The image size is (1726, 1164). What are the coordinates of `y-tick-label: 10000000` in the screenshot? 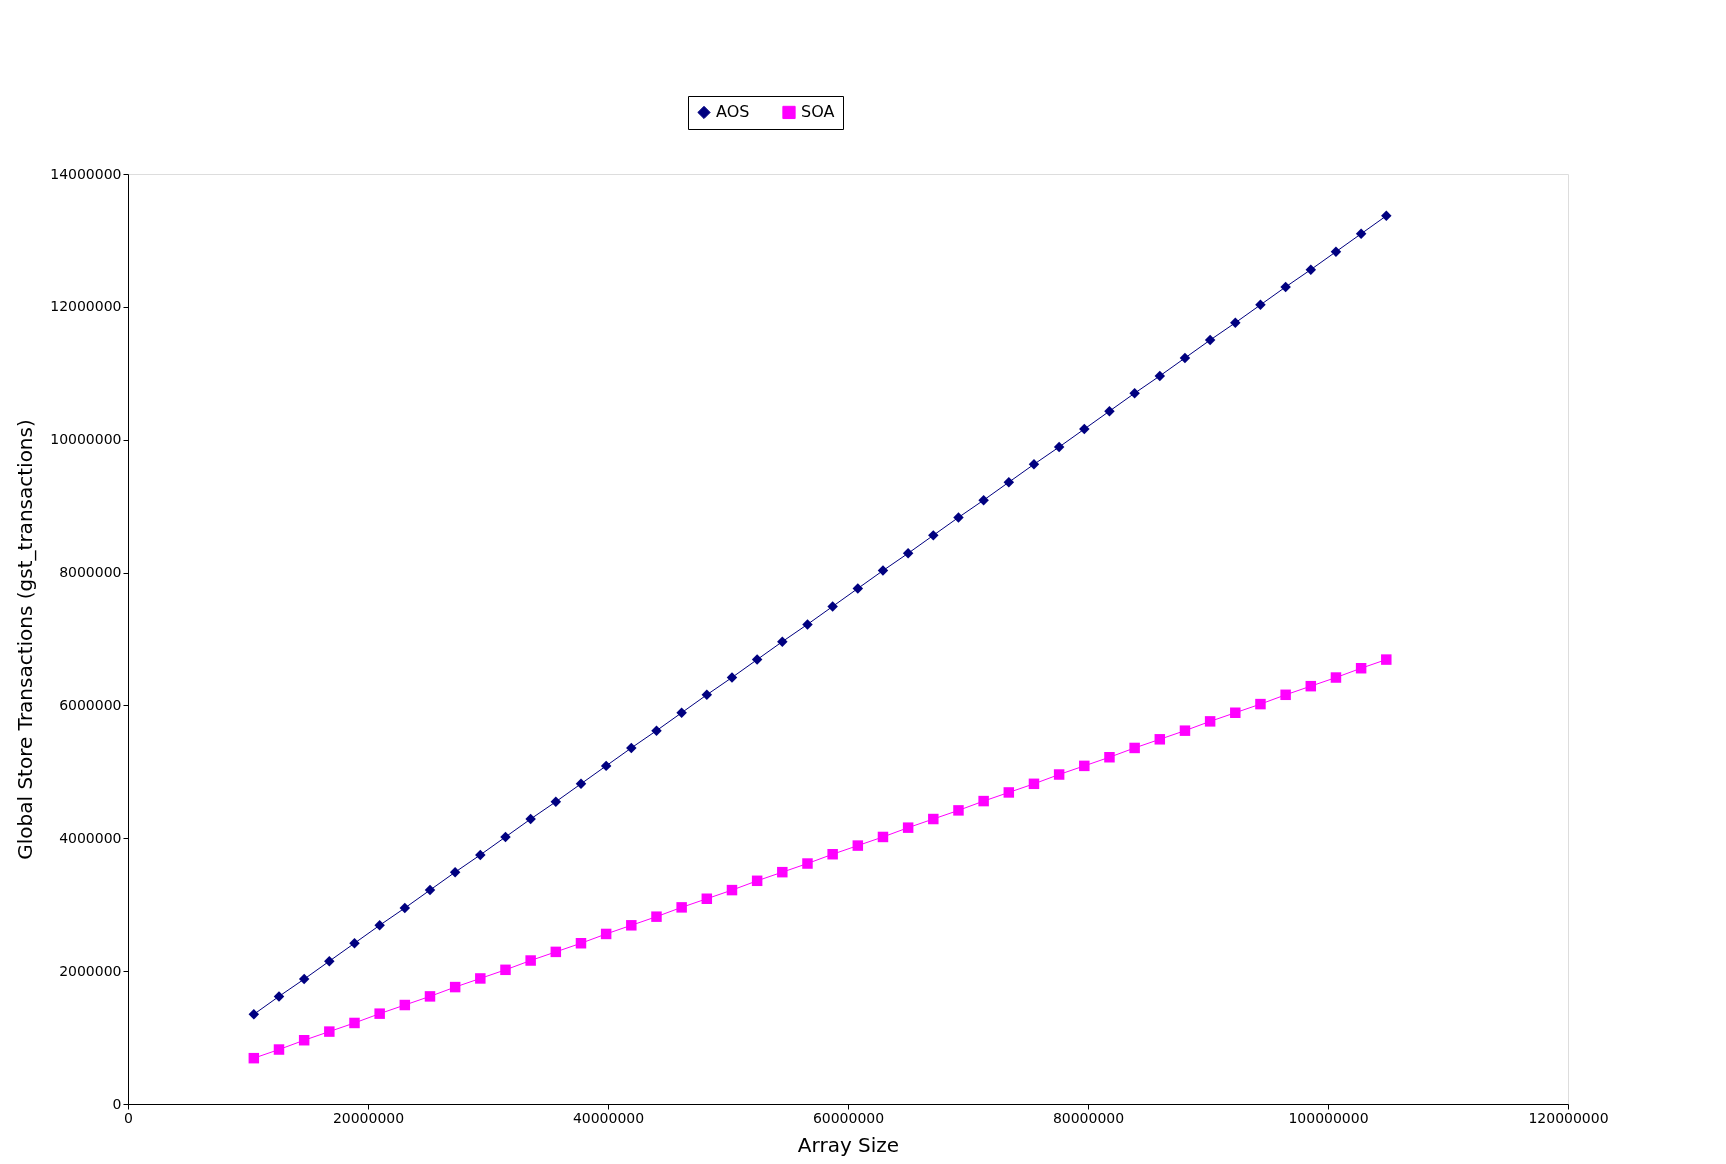 It's located at (86, 439).